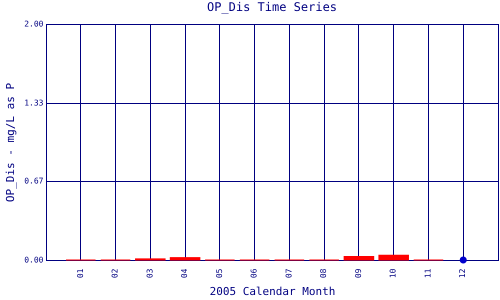 The image size is (500, 300). What do you see at coordinates (34, 24) in the screenshot?
I see `y-tick-label: 2.00` at bounding box center [34, 24].